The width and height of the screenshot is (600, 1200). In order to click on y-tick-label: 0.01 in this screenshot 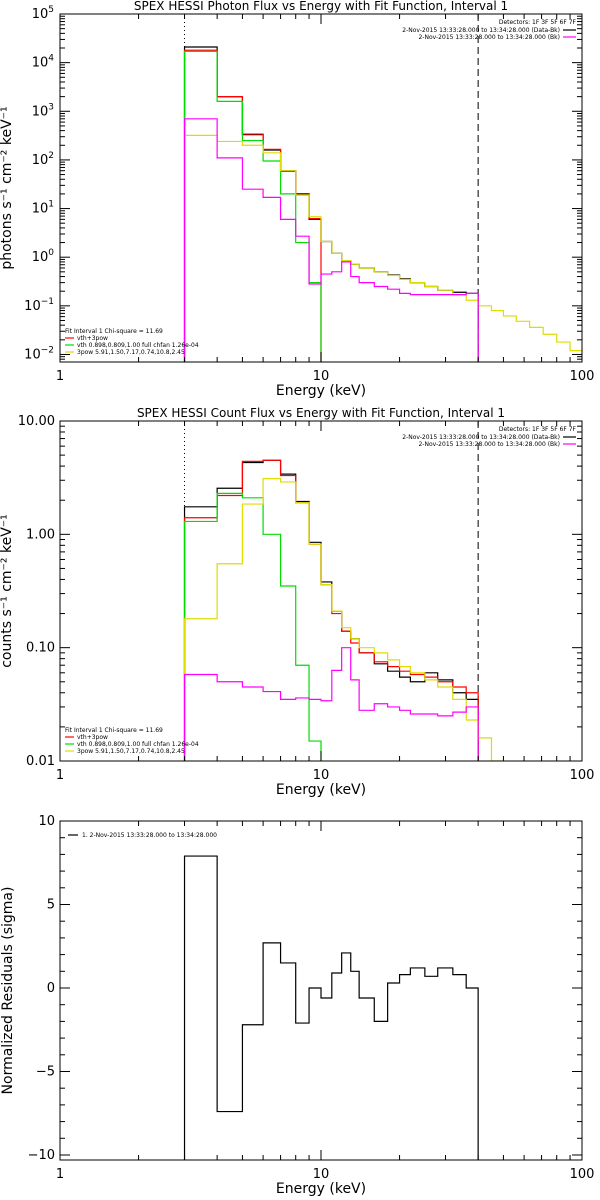, I will do `click(40, 761)`.